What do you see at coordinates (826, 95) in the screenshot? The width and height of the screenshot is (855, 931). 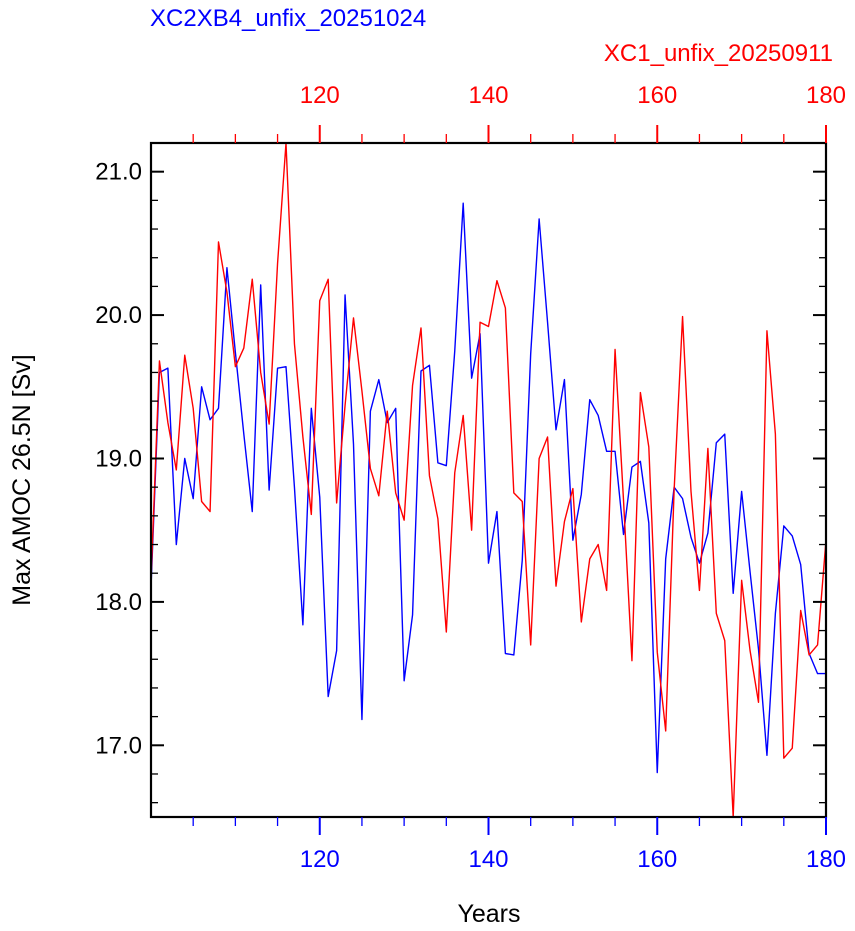 I see `x-tick-label-top: 180` at bounding box center [826, 95].